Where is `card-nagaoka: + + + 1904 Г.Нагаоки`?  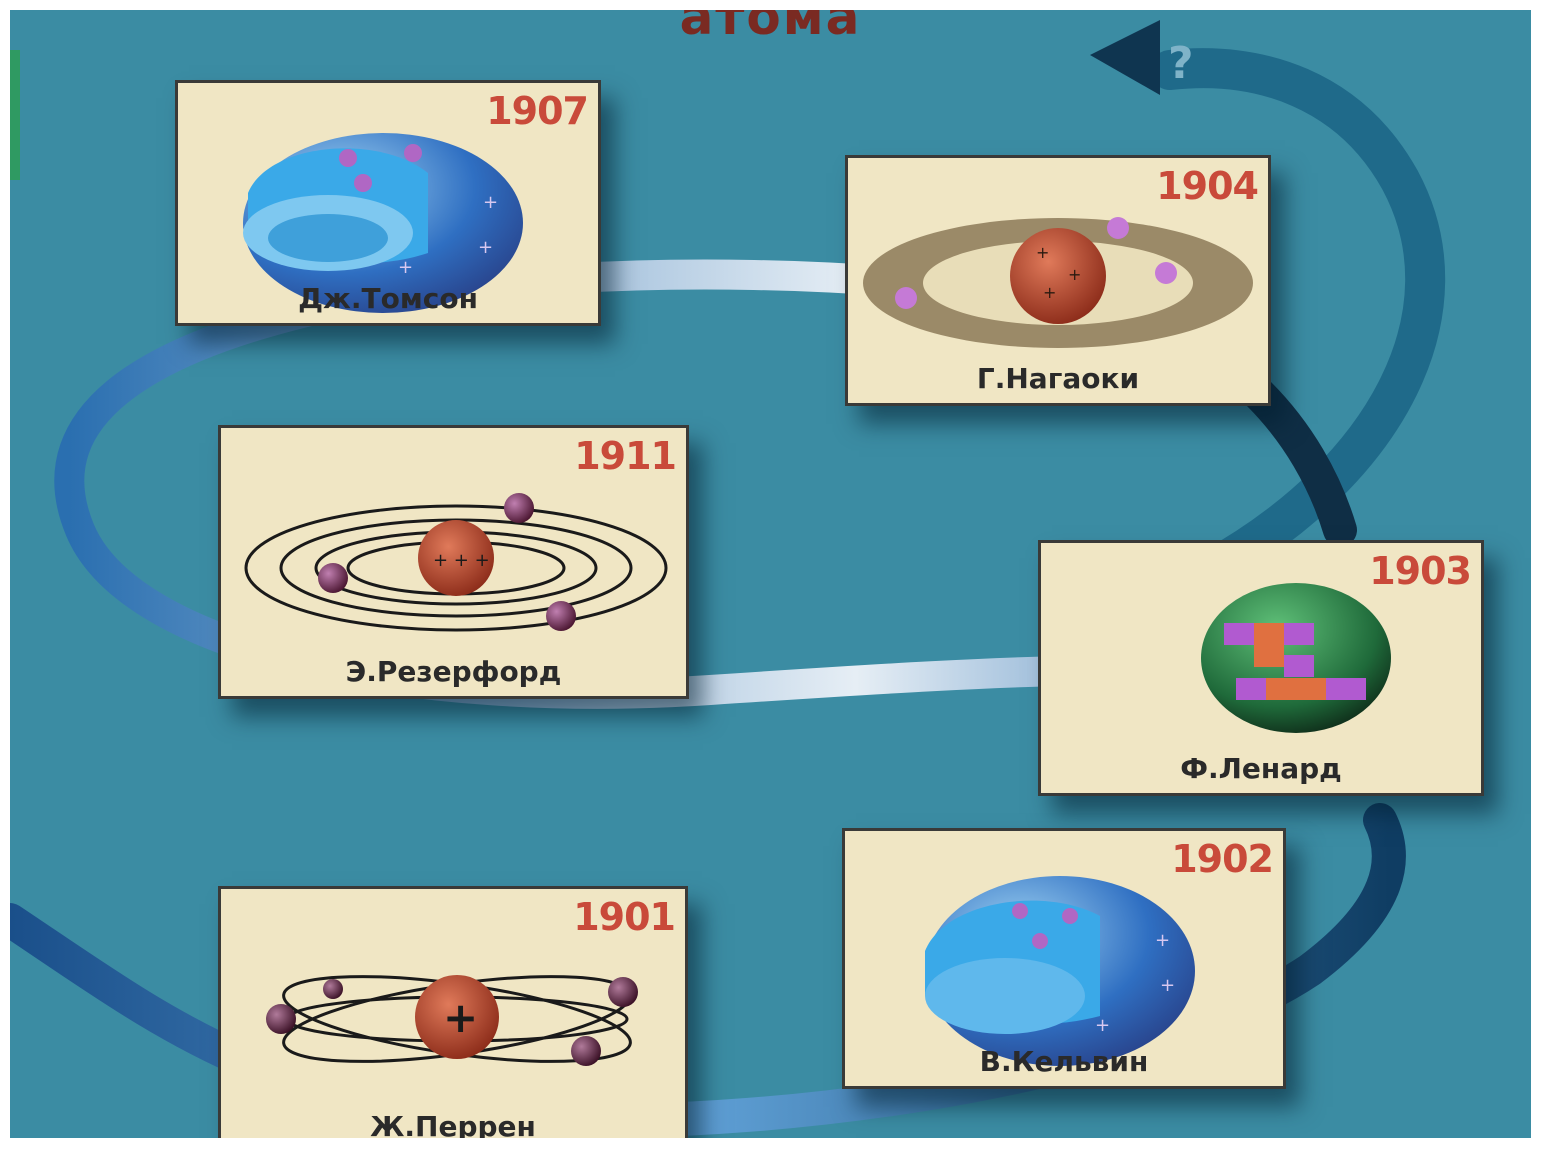 card-nagaoka: + + + 1904 Г.Нагаоки is located at coordinates (1058, 280).